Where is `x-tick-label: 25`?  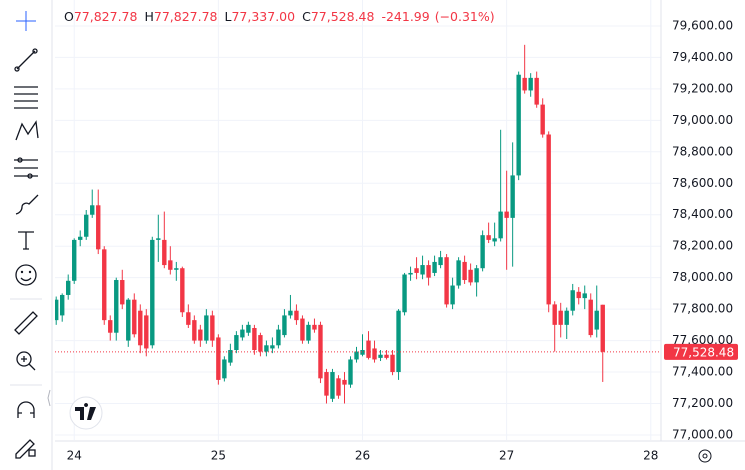
x-tick-label: 25 is located at coordinates (218, 456).